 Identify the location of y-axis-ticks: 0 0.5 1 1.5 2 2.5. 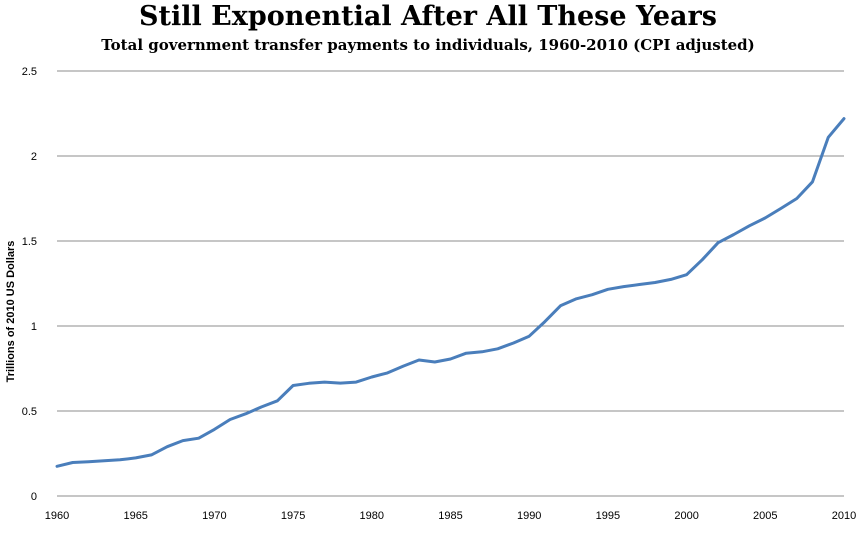
(29, 284).